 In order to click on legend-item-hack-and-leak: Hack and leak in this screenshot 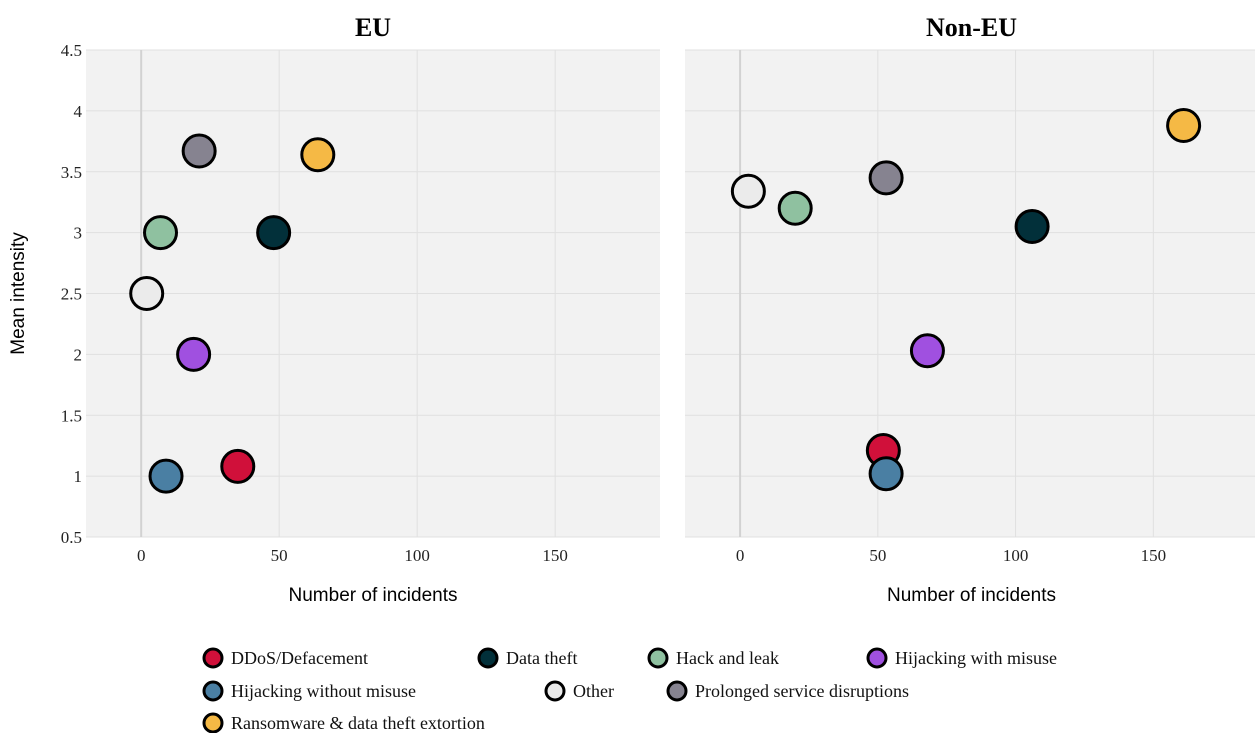, I will do `click(713, 658)`.